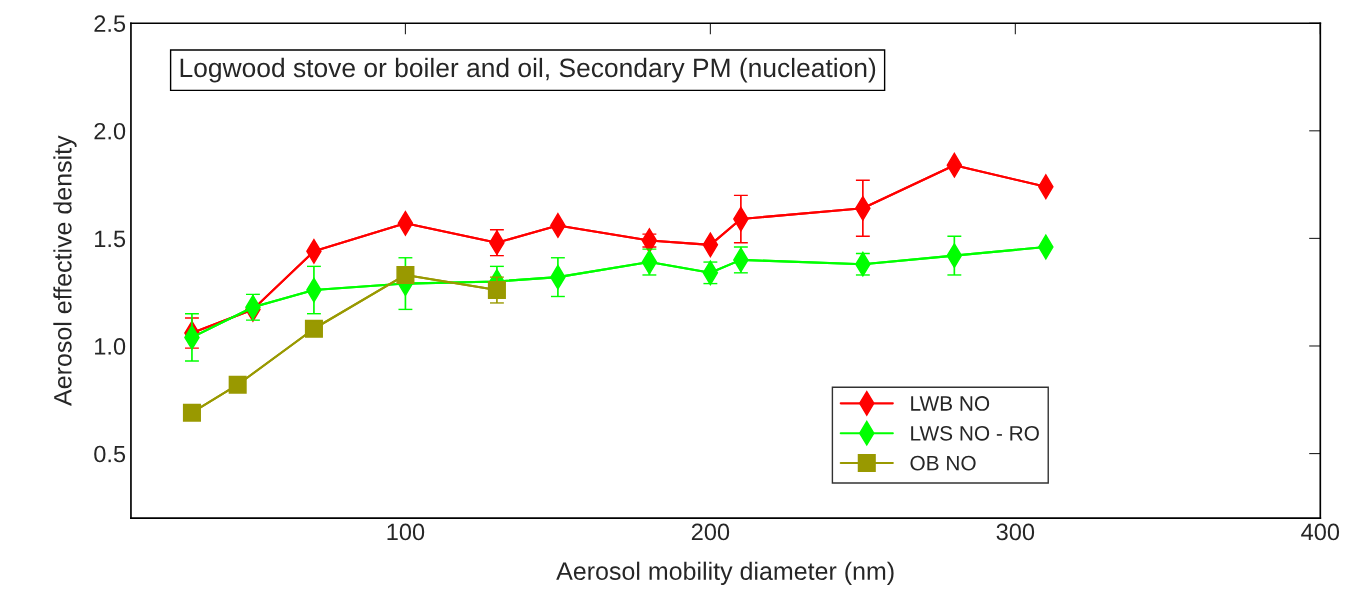  What do you see at coordinates (110, 346) in the screenshot?
I see `y-tick-label: 1.0` at bounding box center [110, 346].